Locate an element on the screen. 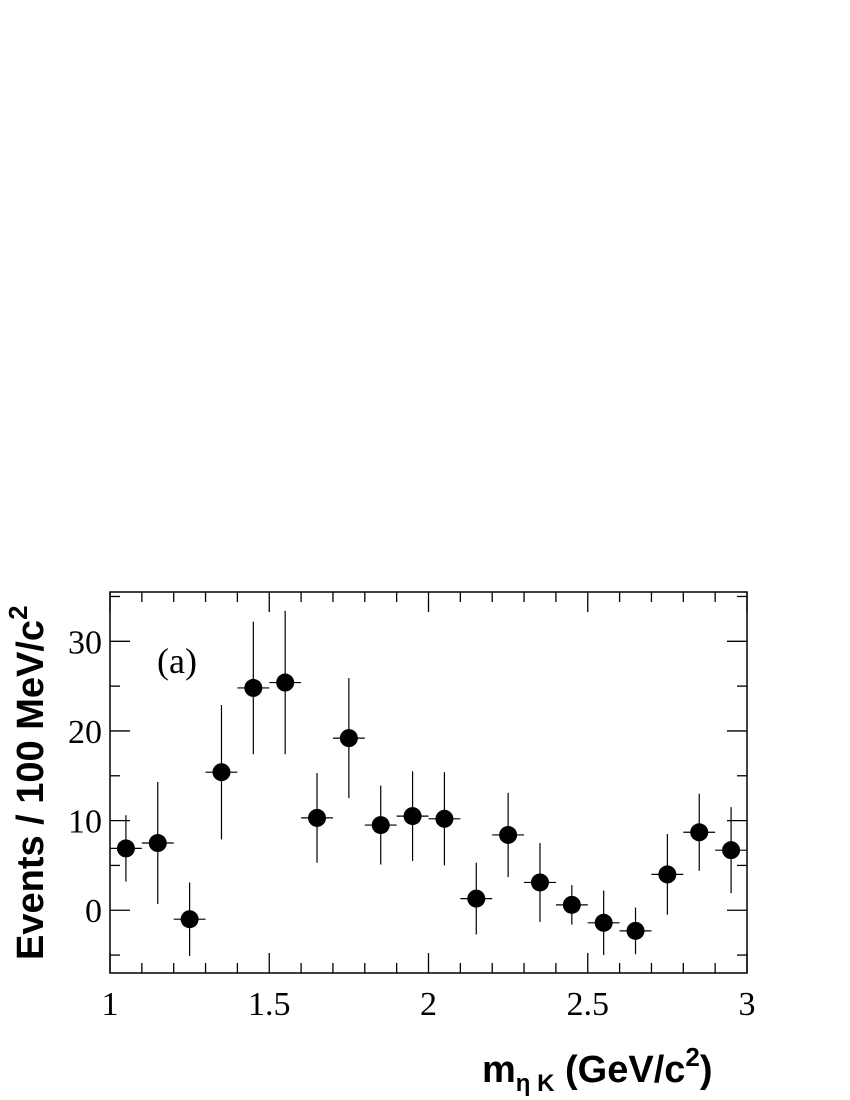 This screenshot has height=1100, width=850. y-axis-title-main: Events / 100 MeV/c is located at coordinates (31, 790).